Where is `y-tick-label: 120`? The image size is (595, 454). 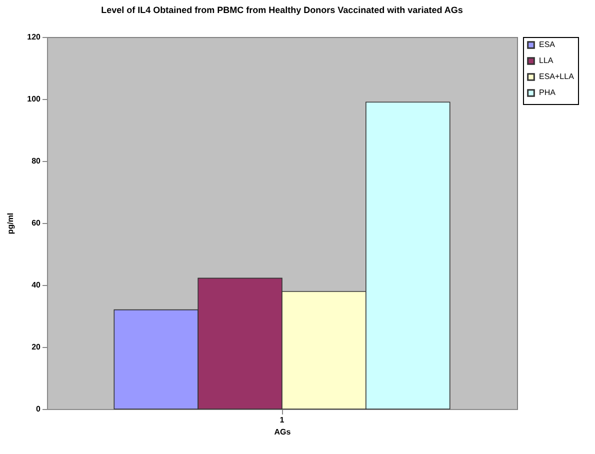
y-tick-label: 120 is located at coordinates (34, 37).